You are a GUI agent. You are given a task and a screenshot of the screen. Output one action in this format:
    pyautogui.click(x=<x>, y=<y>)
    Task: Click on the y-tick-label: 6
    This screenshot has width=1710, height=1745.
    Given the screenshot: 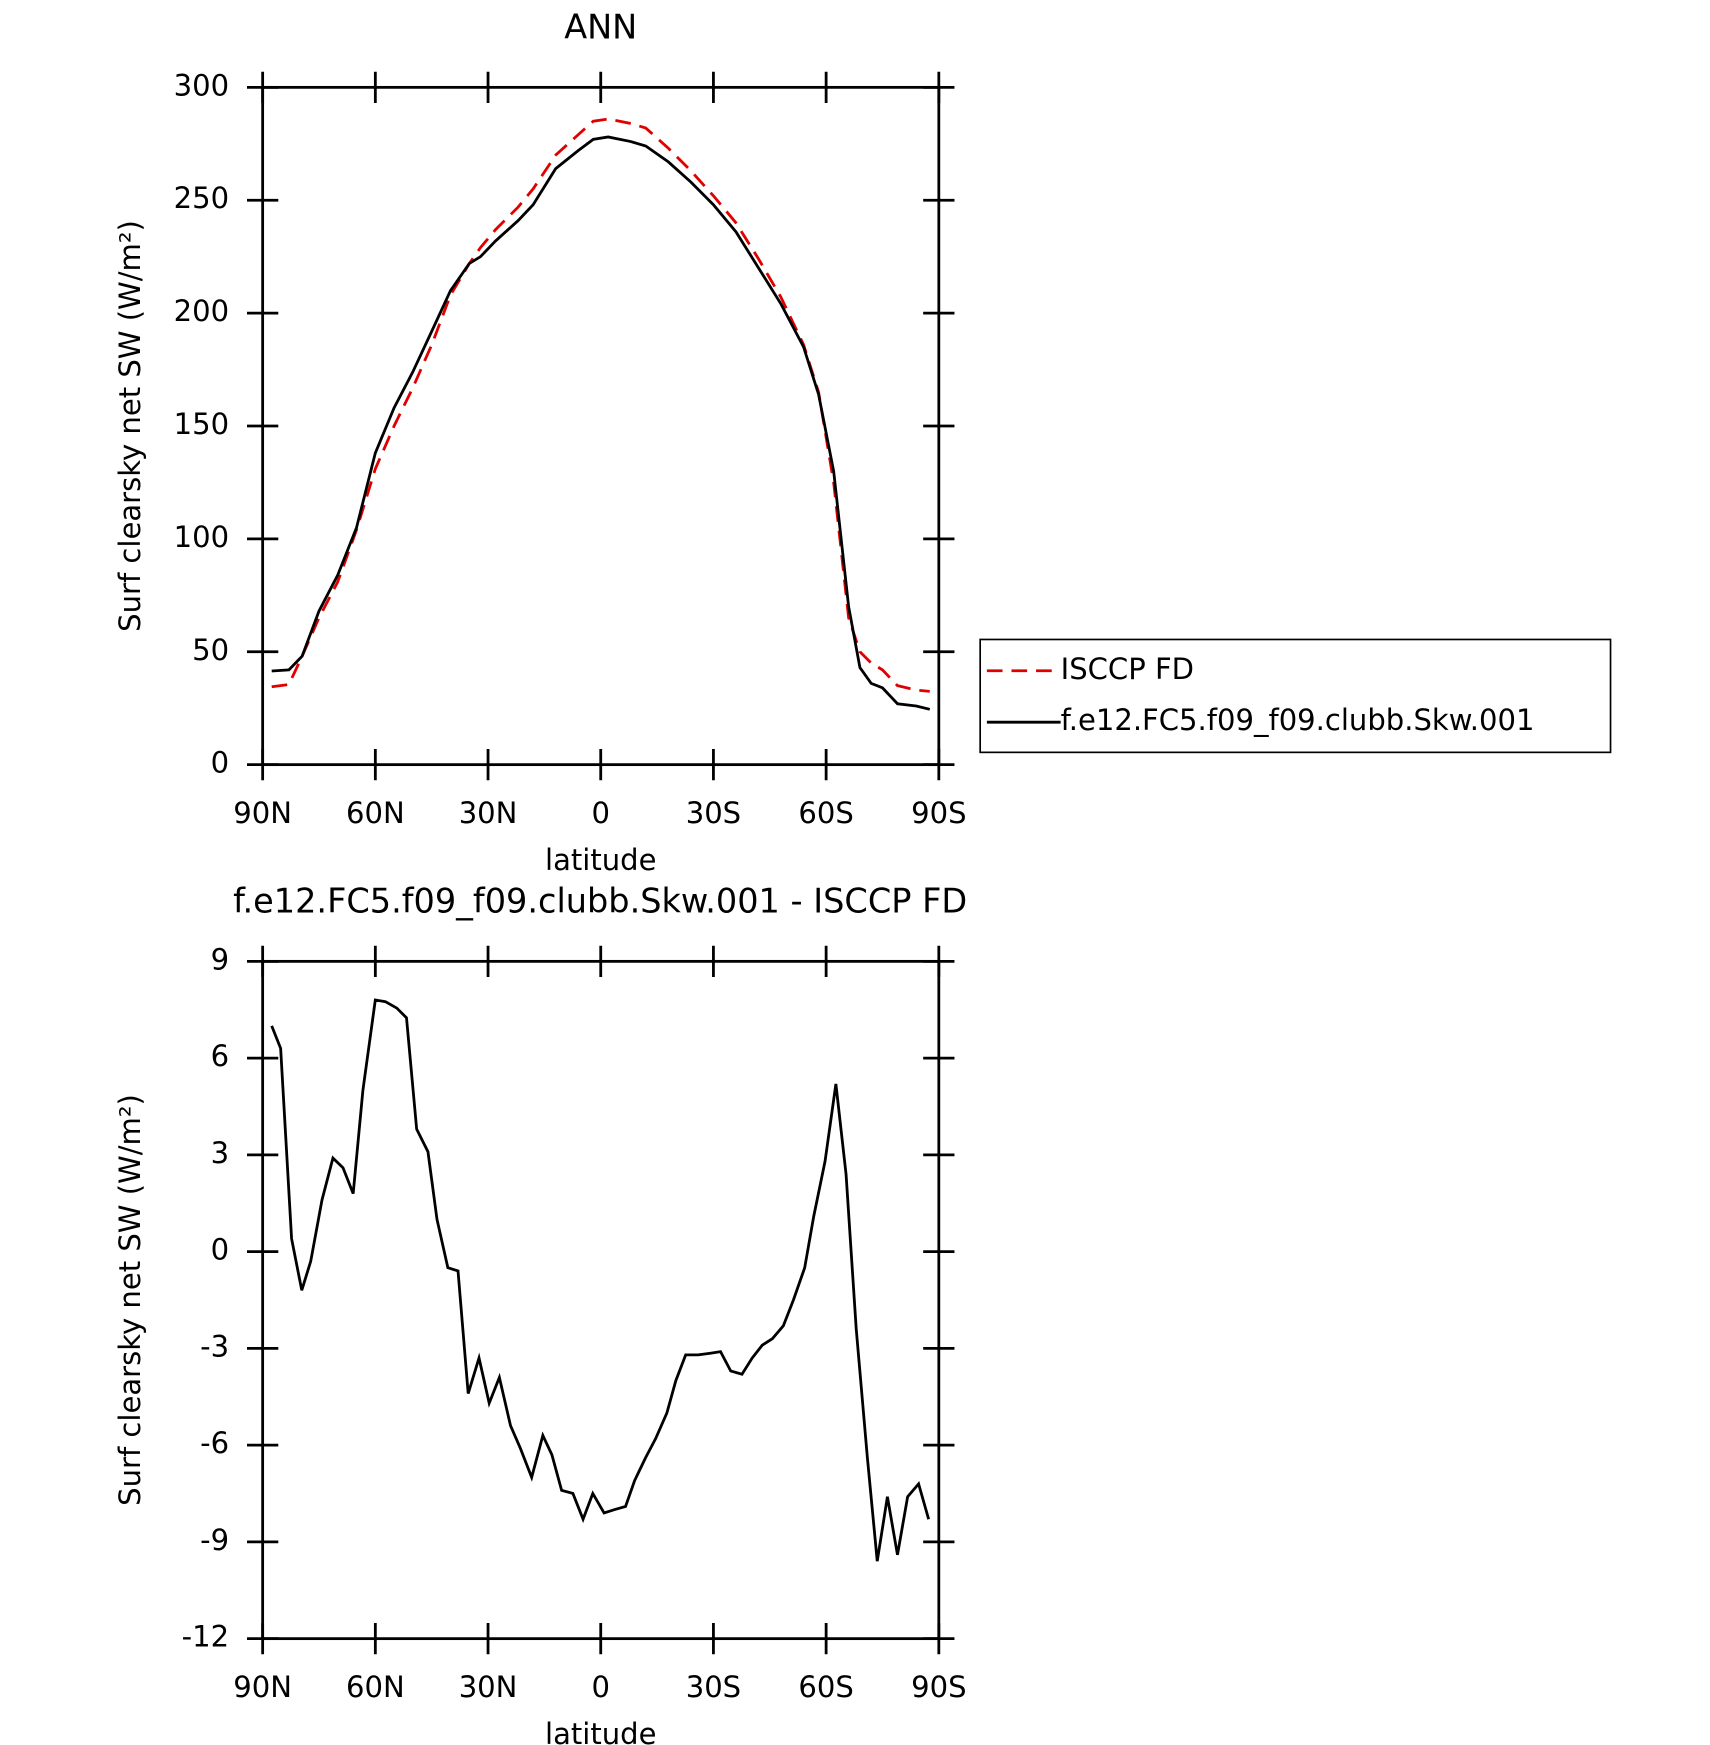 What is the action you would take?
    pyautogui.click(x=220, y=1056)
    